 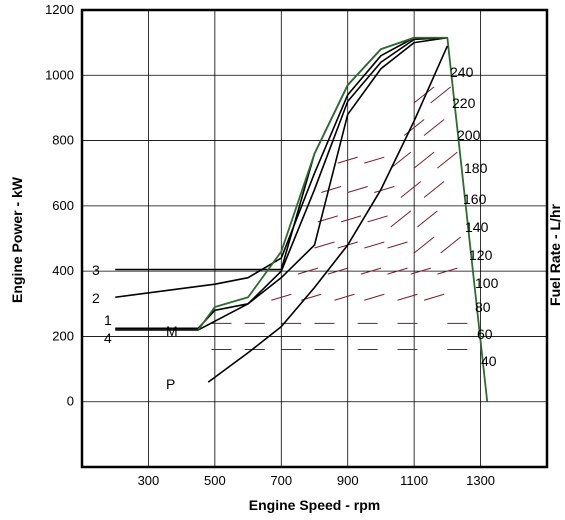 What do you see at coordinates (108, 320) in the screenshot?
I see `curve-label-1: 1` at bounding box center [108, 320].